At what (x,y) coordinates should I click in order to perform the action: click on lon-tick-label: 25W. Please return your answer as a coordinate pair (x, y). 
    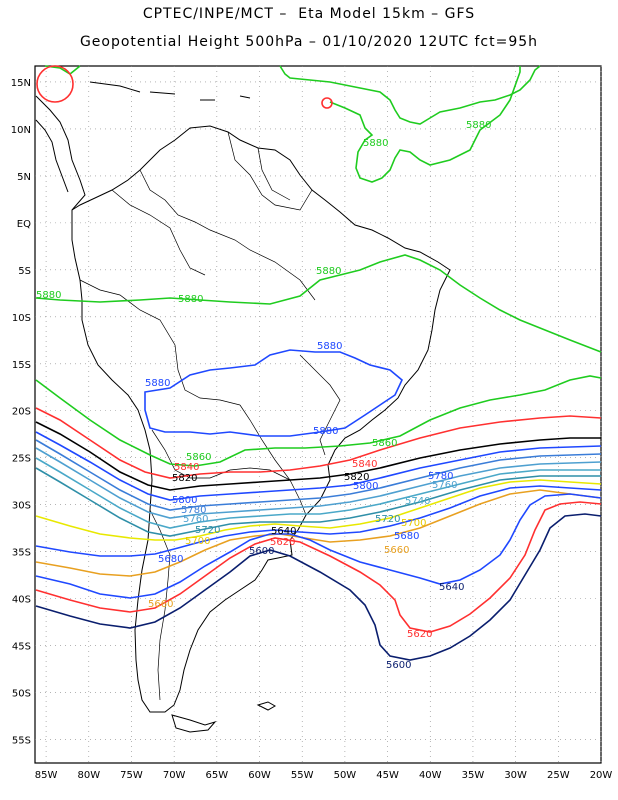
    Looking at the image, I should click on (558, 775).